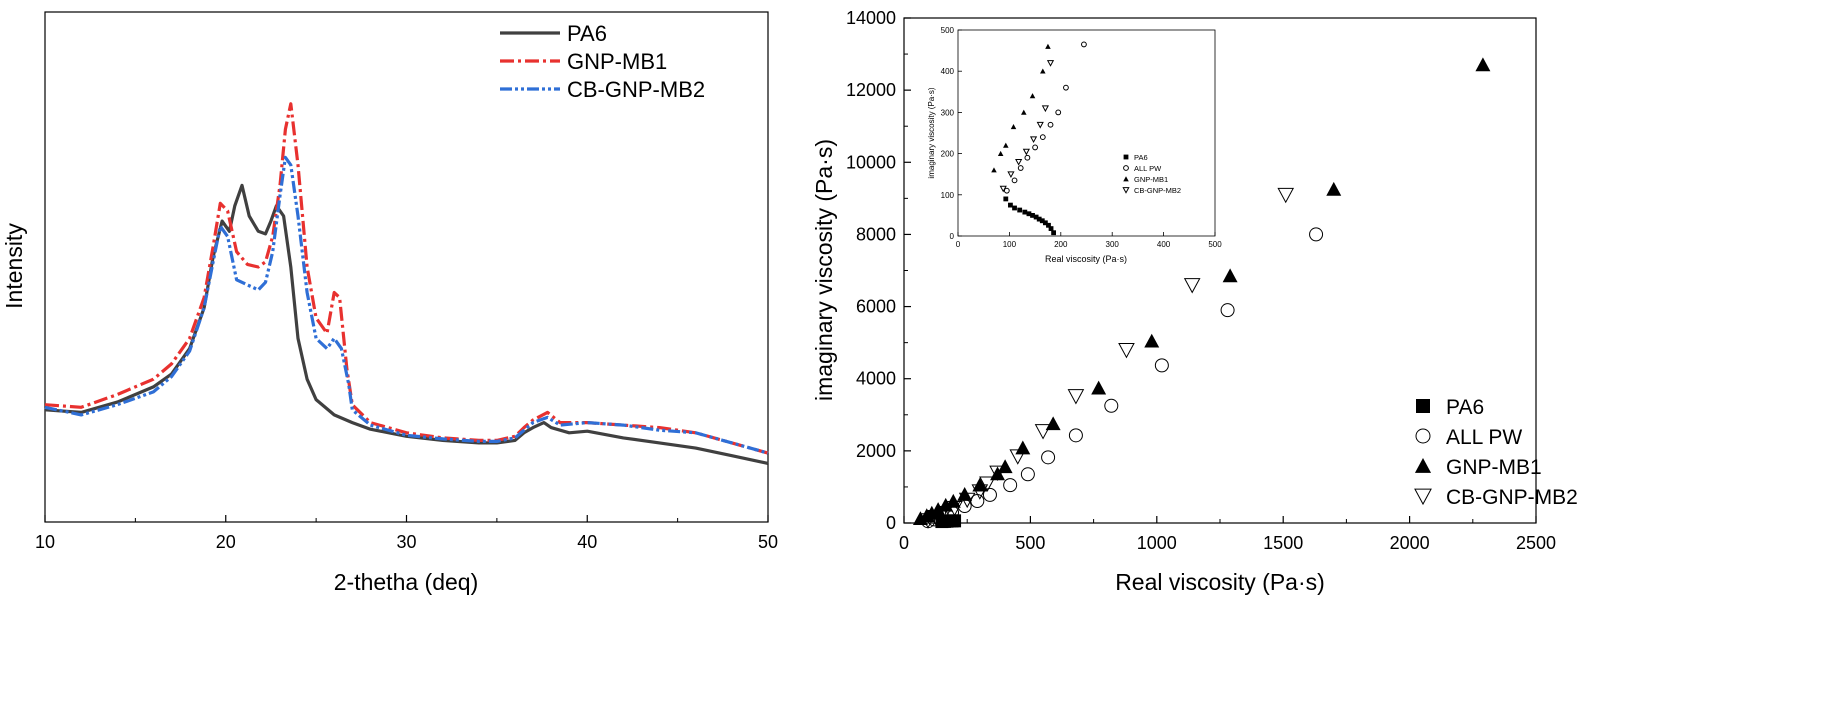  Describe the element at coordinates (871, 90) in the screenshot. I see `viscosity-y-tick-label: 12000` at that location.